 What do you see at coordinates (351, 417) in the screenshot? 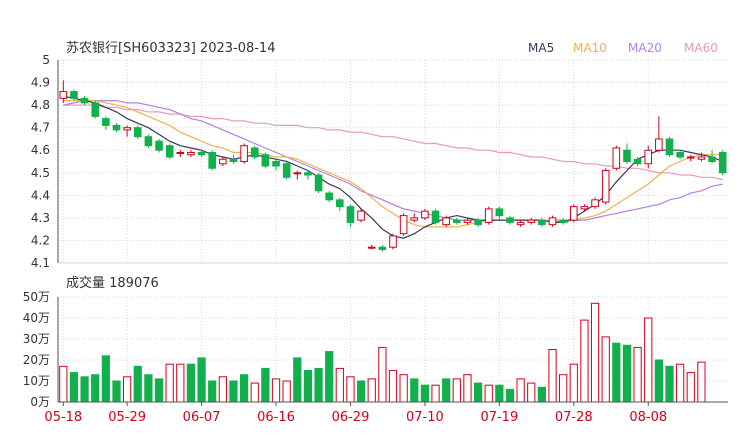
I see `x-tick-label: 06-29` at bounding box center [351, 417].